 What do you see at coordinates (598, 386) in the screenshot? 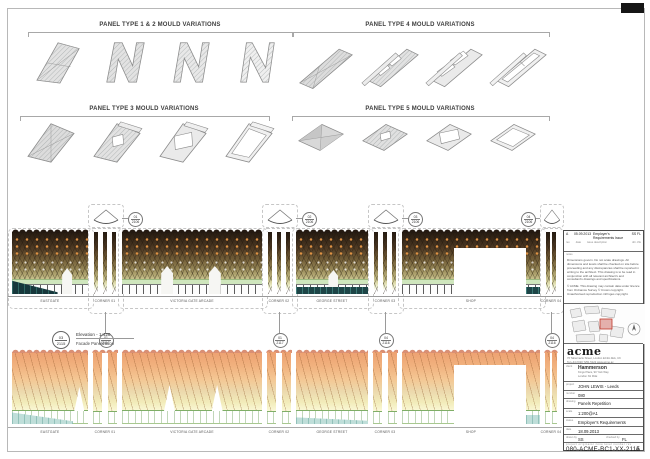
I see `project-name: JOHN LEWIS - Leeds` at bounding box center [598, 386].